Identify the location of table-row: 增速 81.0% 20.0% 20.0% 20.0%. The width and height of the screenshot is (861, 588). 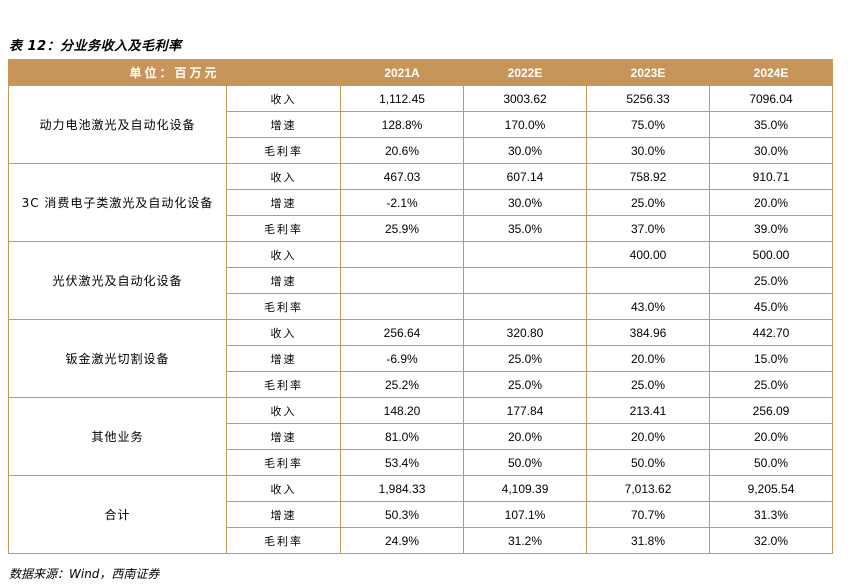
(421, 436).